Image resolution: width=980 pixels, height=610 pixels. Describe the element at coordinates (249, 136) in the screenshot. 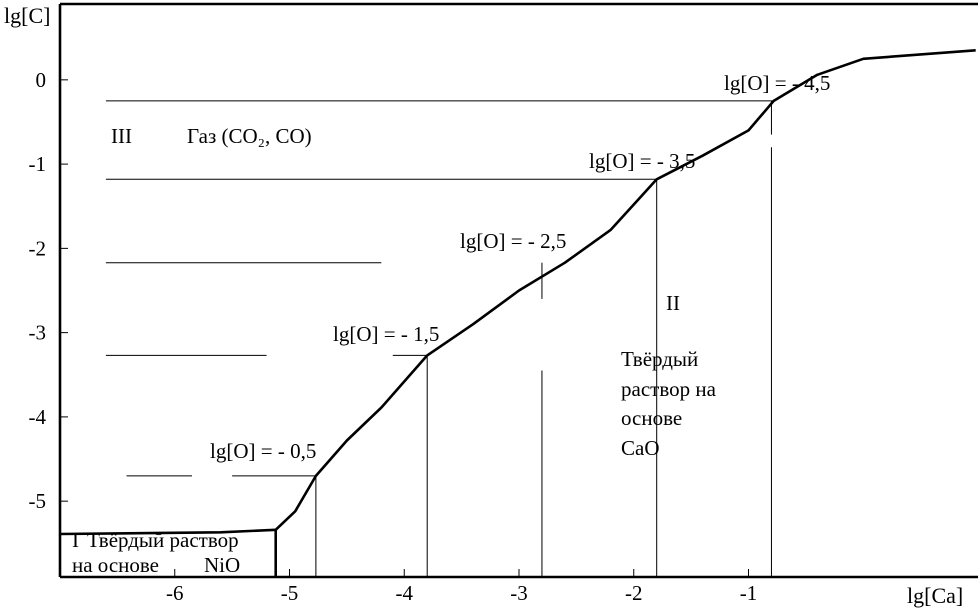

I see `region-text-gas: Газ (CO₂, CO)` at that location.